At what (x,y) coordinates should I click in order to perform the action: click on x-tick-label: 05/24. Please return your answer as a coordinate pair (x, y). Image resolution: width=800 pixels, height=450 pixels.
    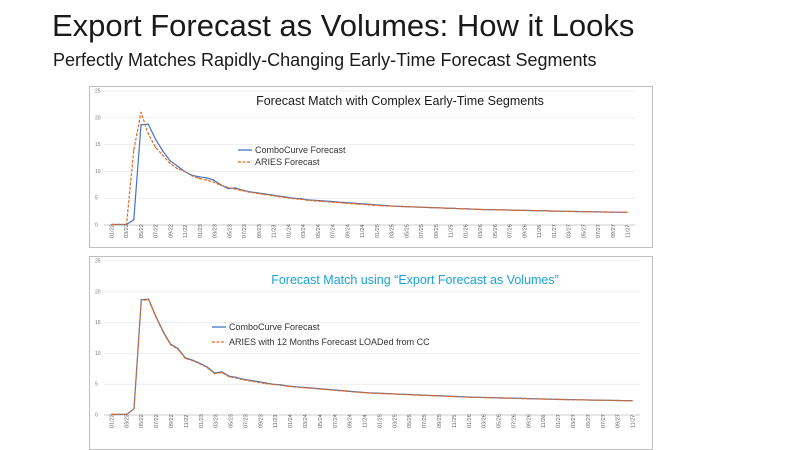
    Looking at the image, I should click on (321, 421).